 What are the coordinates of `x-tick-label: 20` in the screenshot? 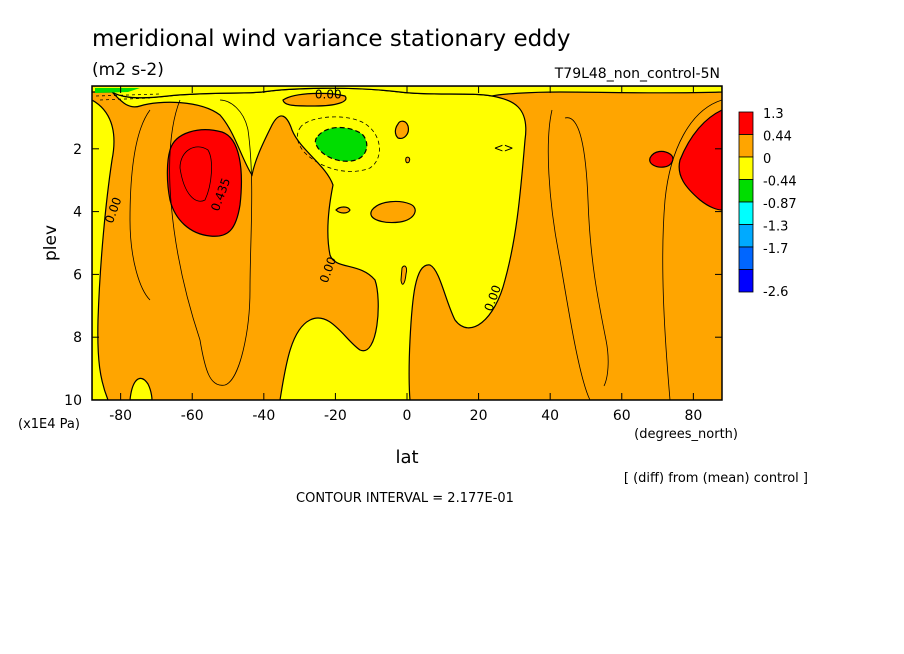 It's located at (479, 416).